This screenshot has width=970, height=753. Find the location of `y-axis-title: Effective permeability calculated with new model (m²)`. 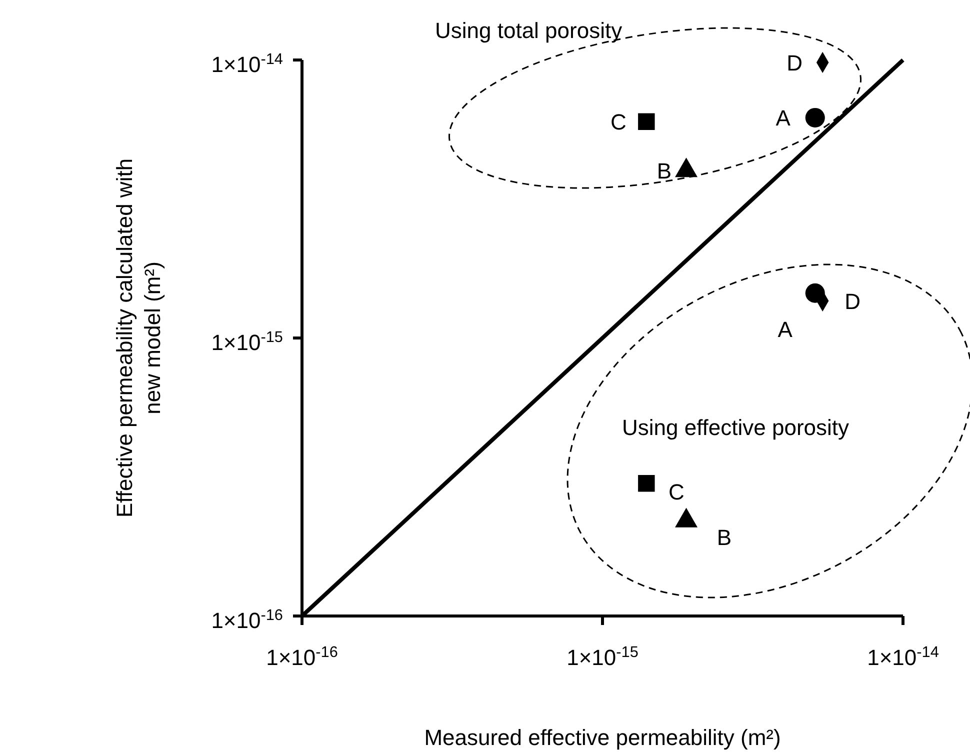

y-axis-title: Effective permeability calculated with new model (m²) is located at coordinates (138, 338).